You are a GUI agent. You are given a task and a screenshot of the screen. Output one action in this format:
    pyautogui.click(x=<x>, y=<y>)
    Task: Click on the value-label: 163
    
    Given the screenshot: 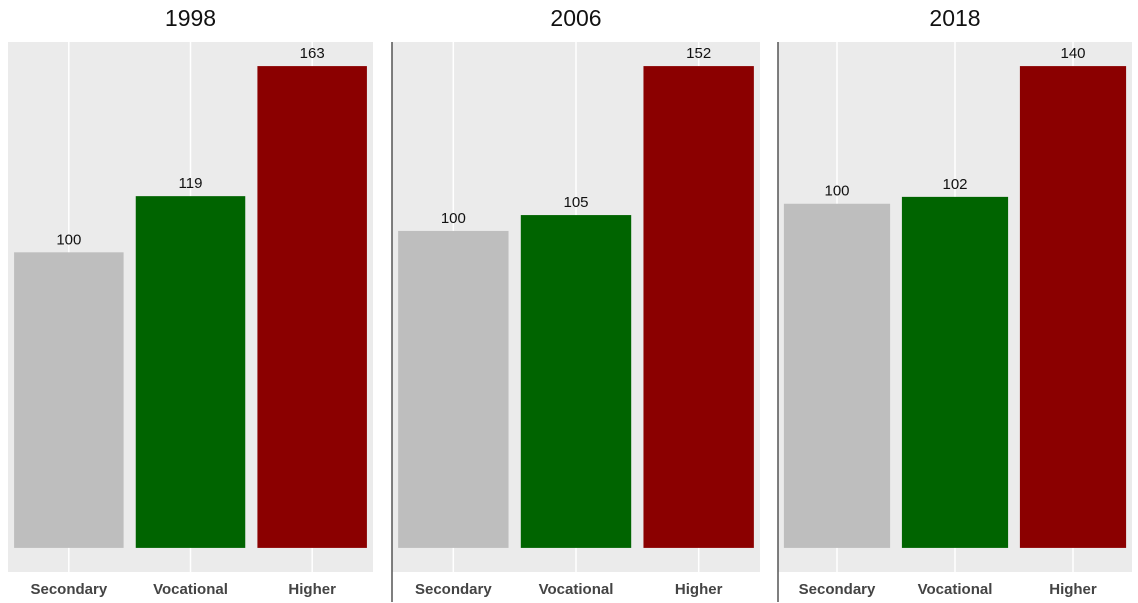 What is the action you would take?
    pyautogui.click(x=312, y=53)
    